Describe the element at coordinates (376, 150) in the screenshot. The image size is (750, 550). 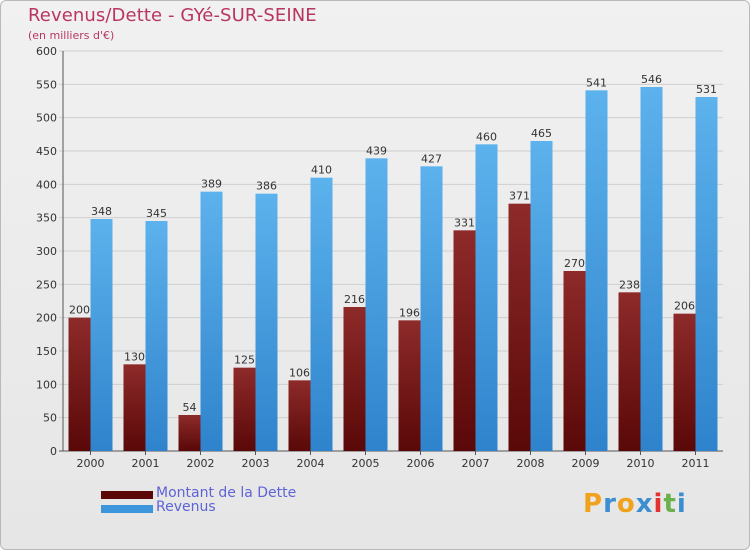
I see `data-label: 439` at that location.